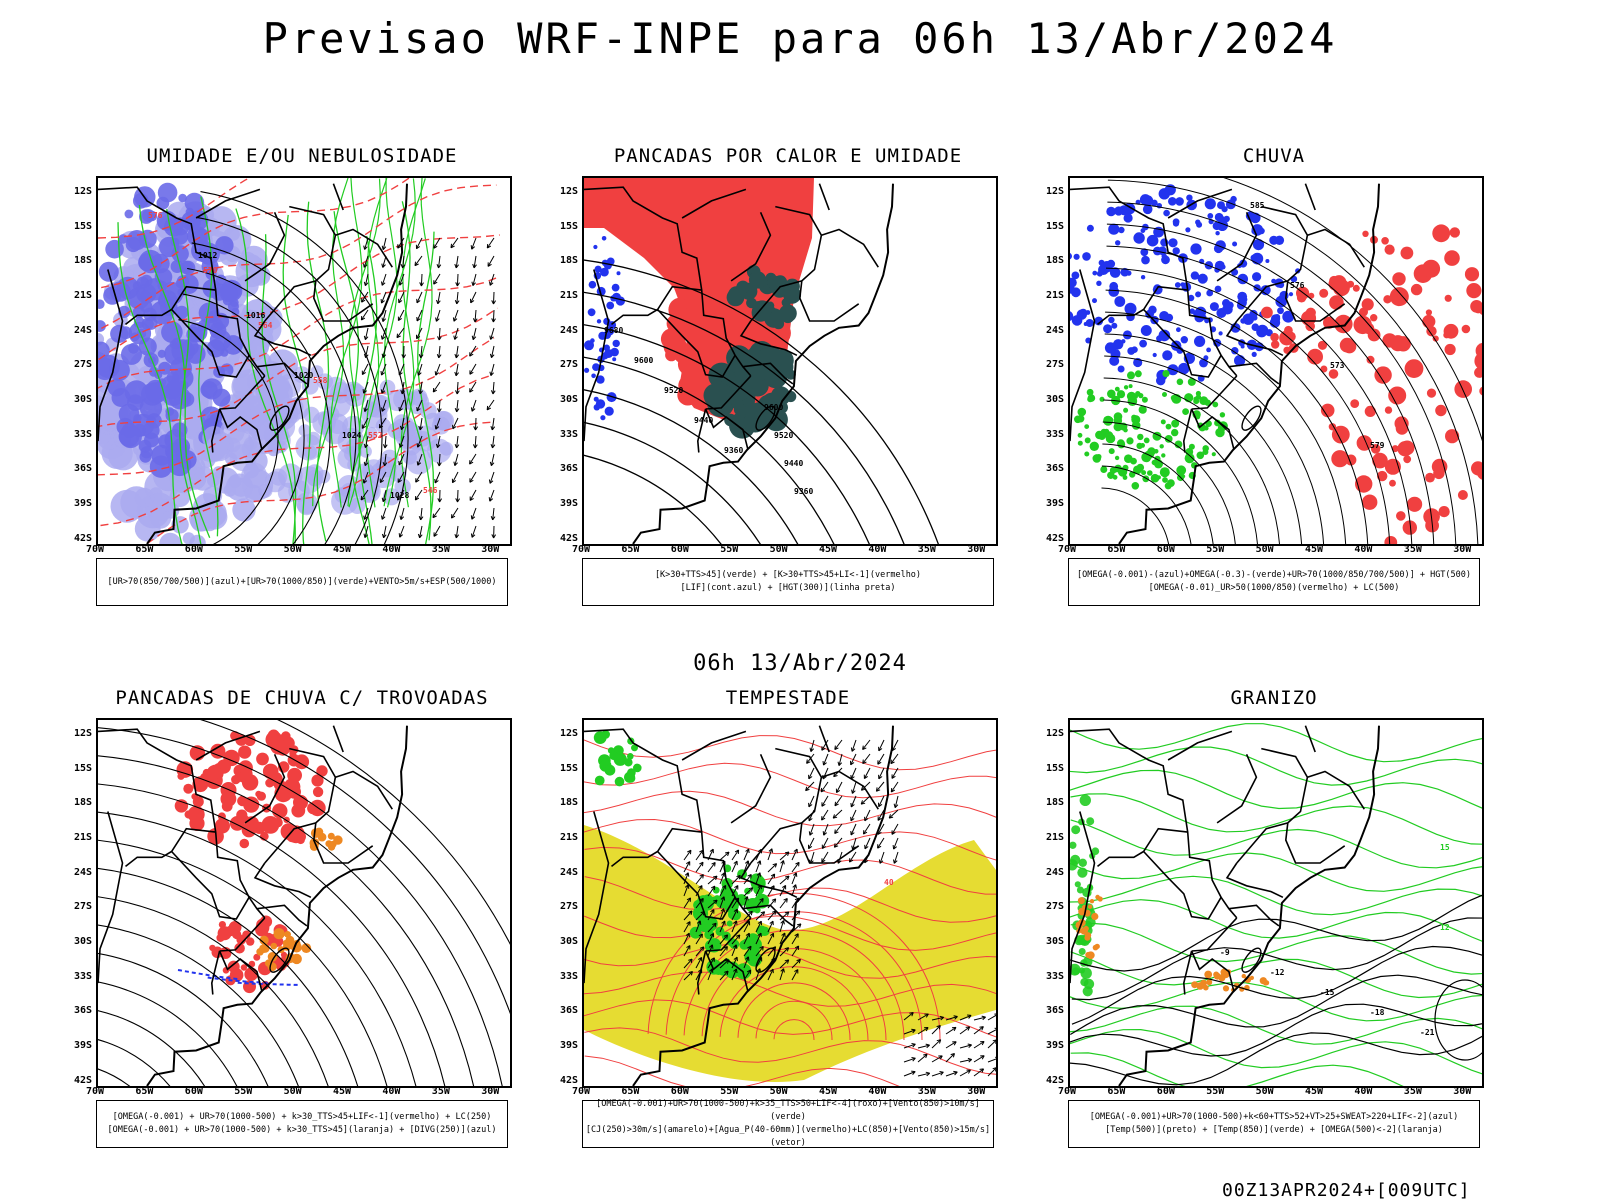 This screenshot has width=1600, height=1201. I want to click on contour-label: 9520, so click(673, 390).